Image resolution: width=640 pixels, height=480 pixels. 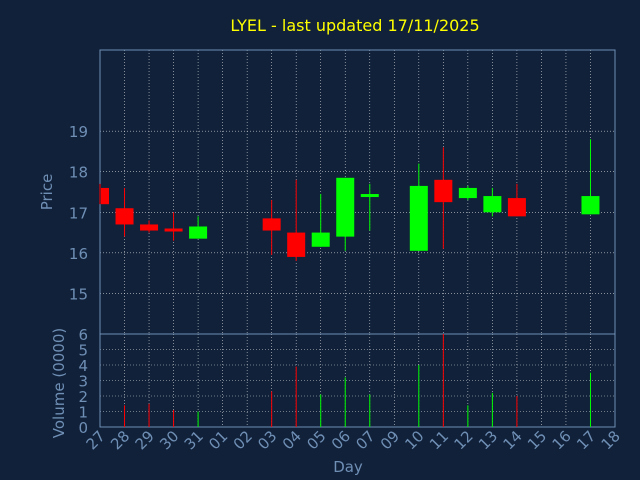 What do you see at coordinates (354, 25) in the screenshot?
I see `chart-title: LYEL - last updated 17/11/2025` at bounding box center [354, 25].